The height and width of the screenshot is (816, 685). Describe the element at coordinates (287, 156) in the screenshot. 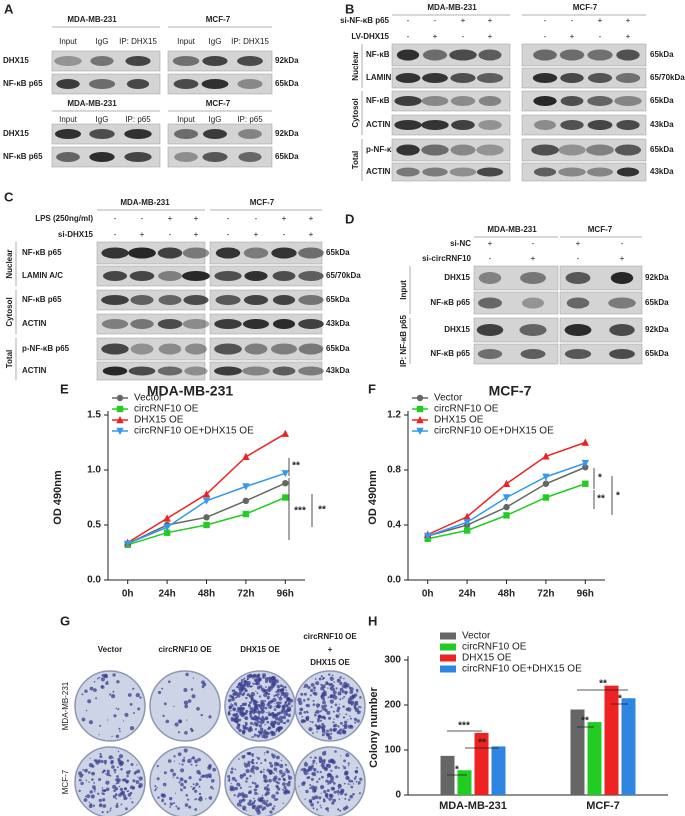

I see `size-label: 65kDa` at that location.